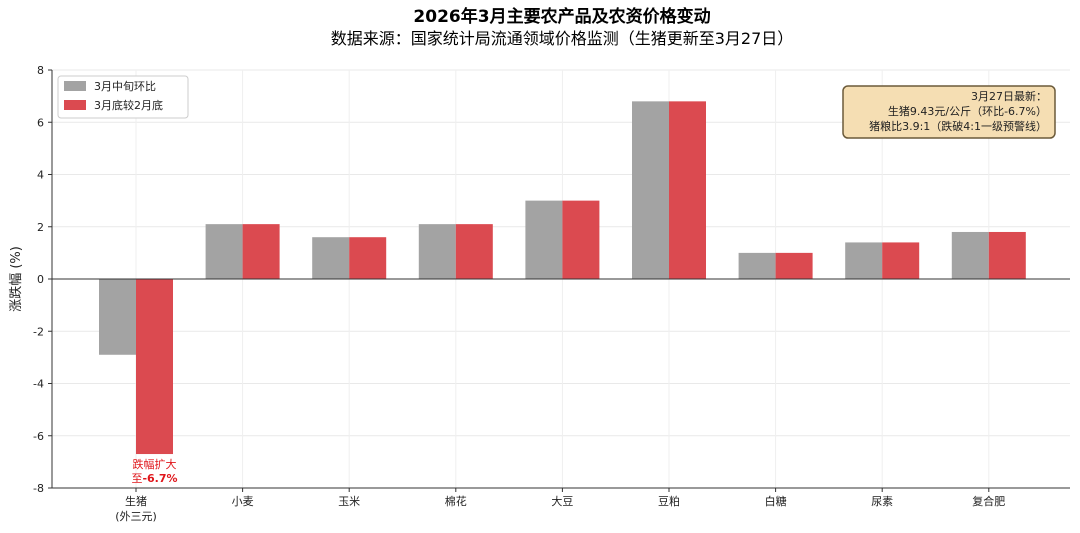 This screenshot has height=533, width=1080. What do you see at coordinates (882, 501) in the screenshot?
I see `x-tick-label: 尿素` at bounding box center [882, 501].